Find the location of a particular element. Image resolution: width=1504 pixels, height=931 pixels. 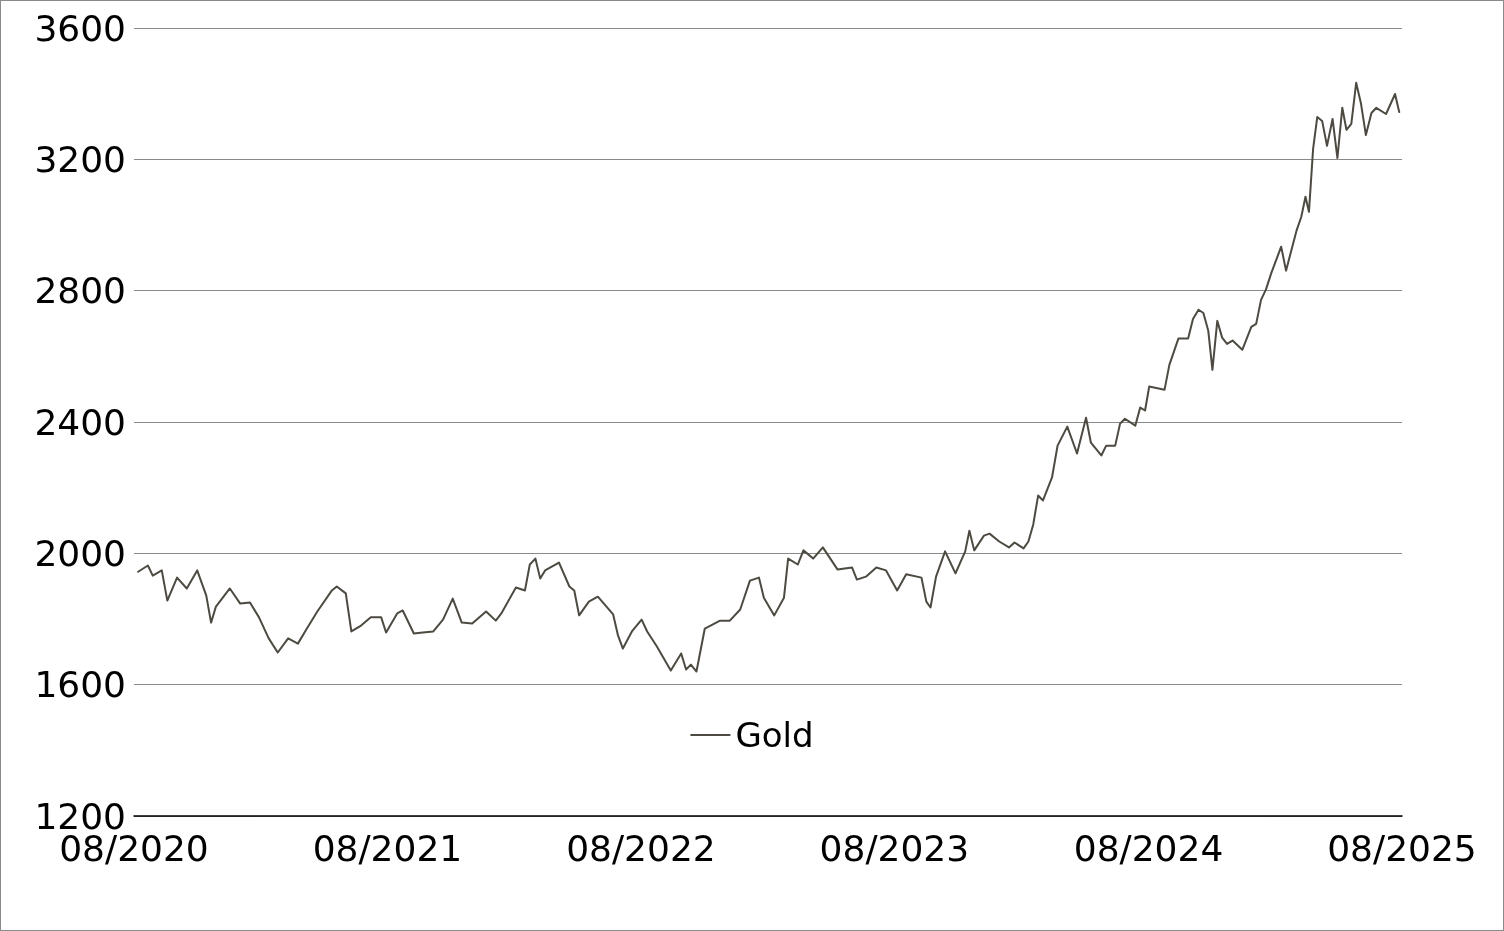

x-tick-label: 08/2022 is located at coordinates (641, 848).